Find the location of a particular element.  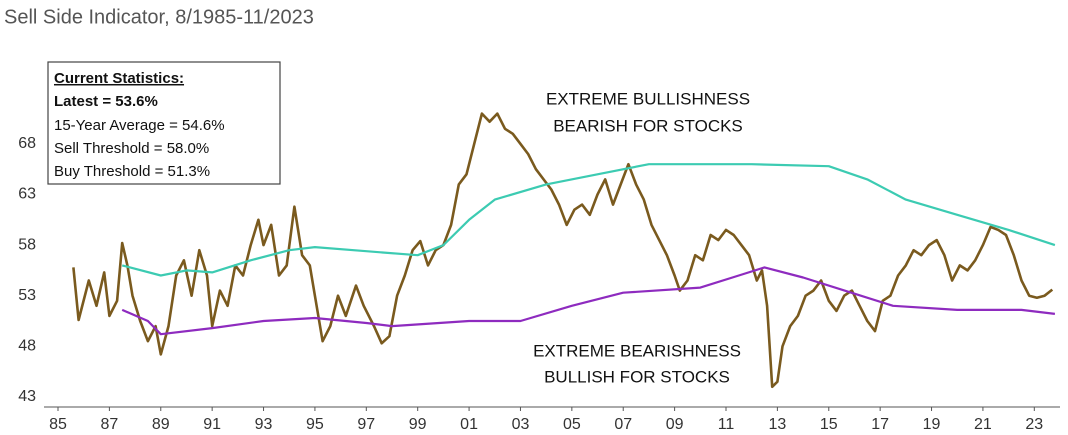

annotation: EXTREME BULLISHNESS is located at coordinates (648, 98).